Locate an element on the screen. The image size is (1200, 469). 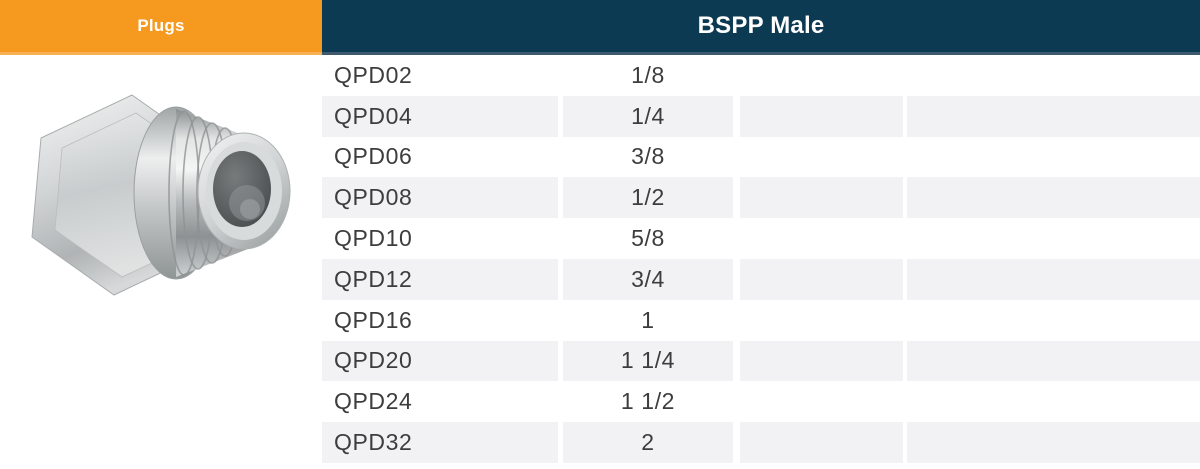
size-cell: 1/4 is located at coordinates (648, 116).